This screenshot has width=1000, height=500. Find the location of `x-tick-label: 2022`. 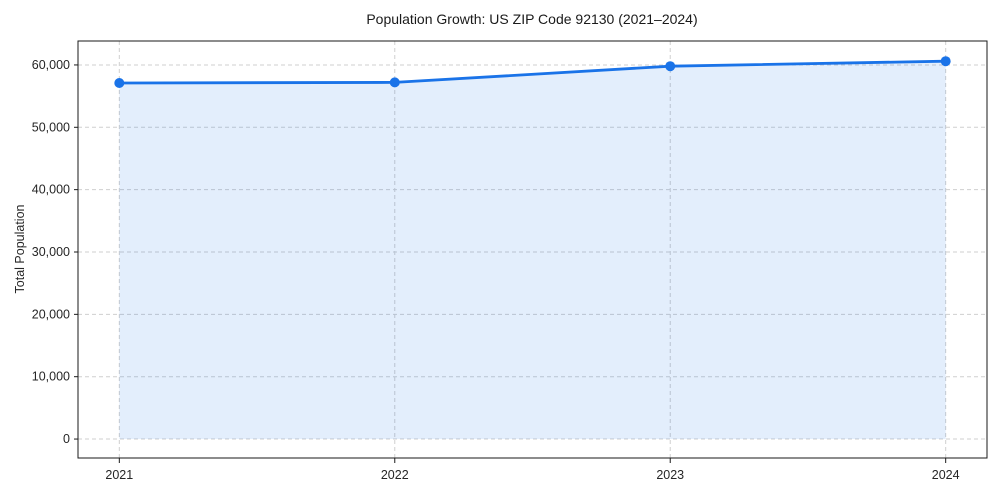

x-tick-label: 2022 is located at coordinates (395, 475).